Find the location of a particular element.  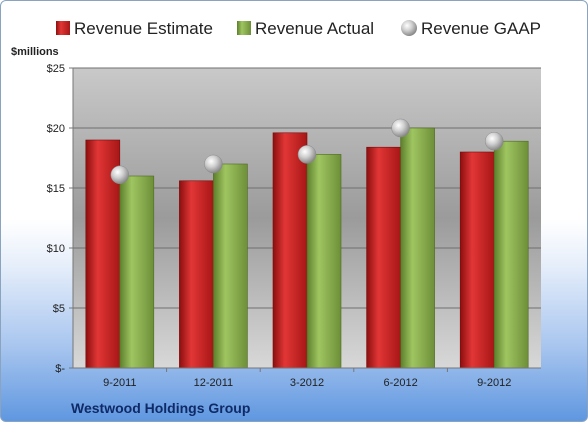

y-tick-label: $25 is located at coordinates (56, 69).